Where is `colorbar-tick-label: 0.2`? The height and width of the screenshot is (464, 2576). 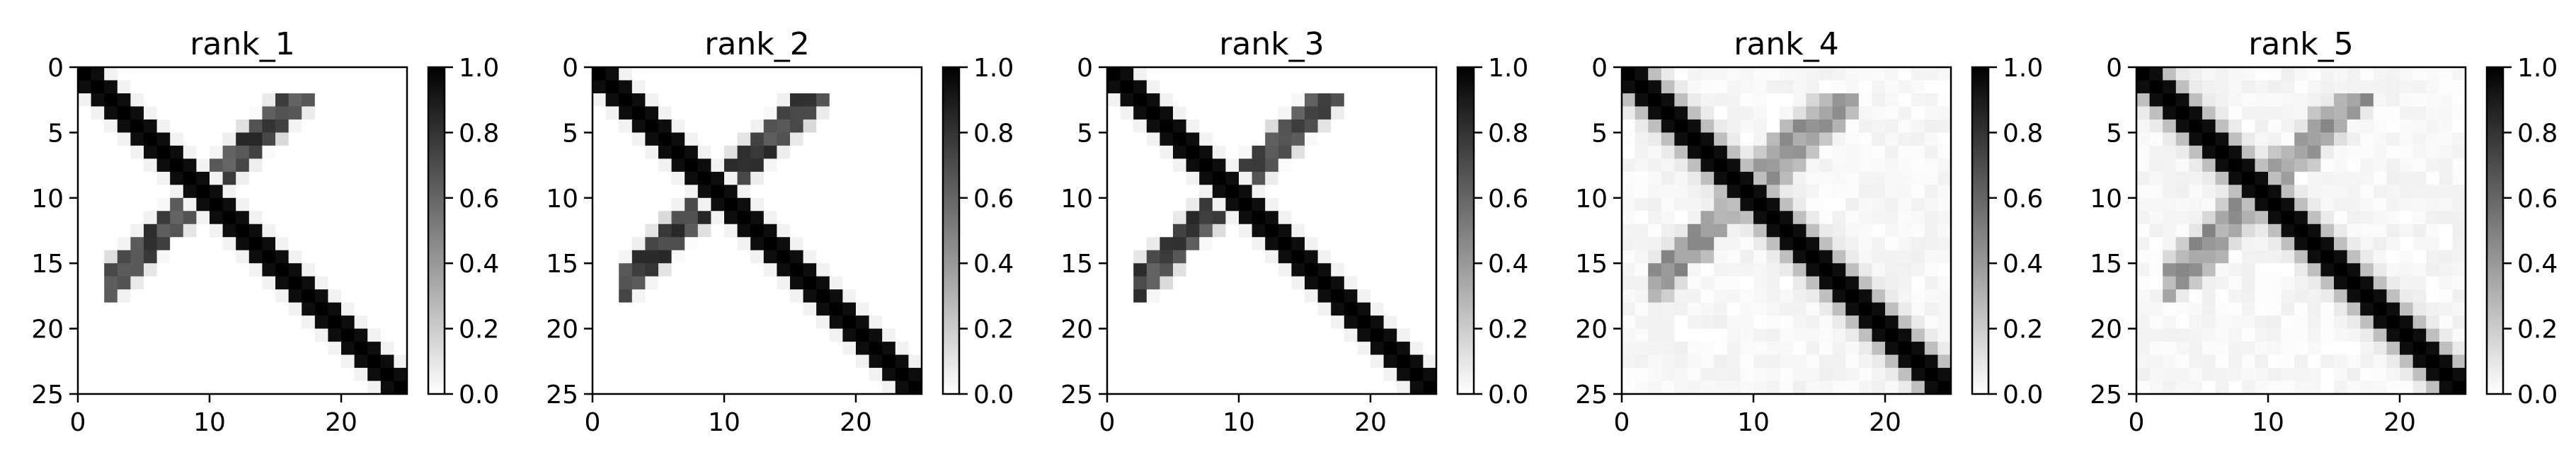 colorbar-tick-label: 0.2 is located at coordinates (993, 329).